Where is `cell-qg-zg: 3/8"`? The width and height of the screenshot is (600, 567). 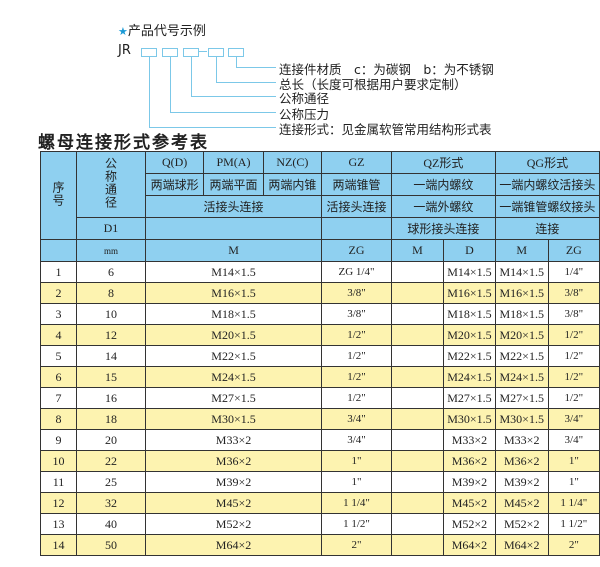 cell-qg-zg: 3/8" is located at coordinates (573, 293).